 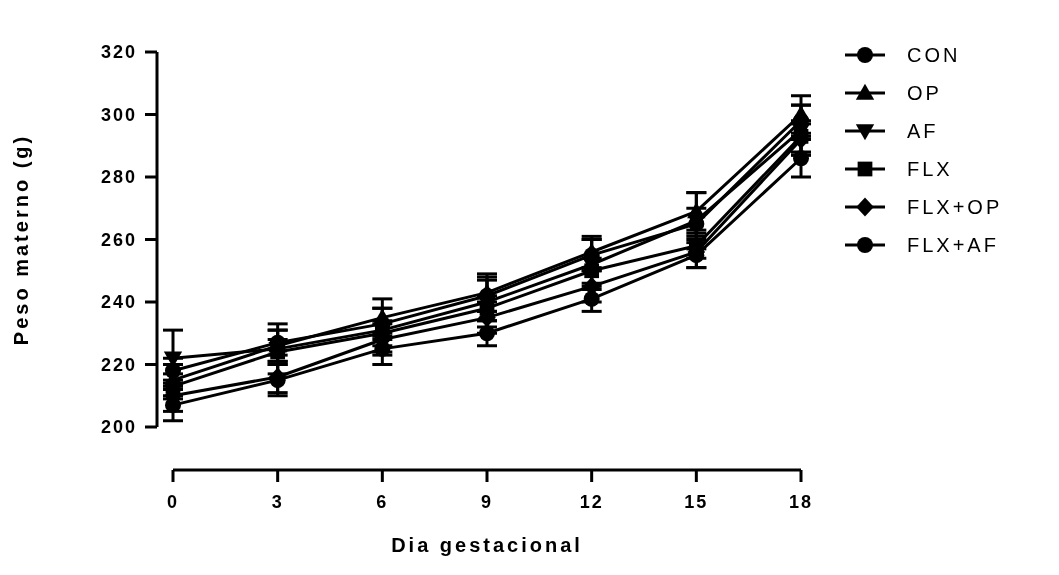 What do you see at coordinates (118, 114) in the screenshot?
I see `y-tick-label: 300` at bounding box center [118, 114].